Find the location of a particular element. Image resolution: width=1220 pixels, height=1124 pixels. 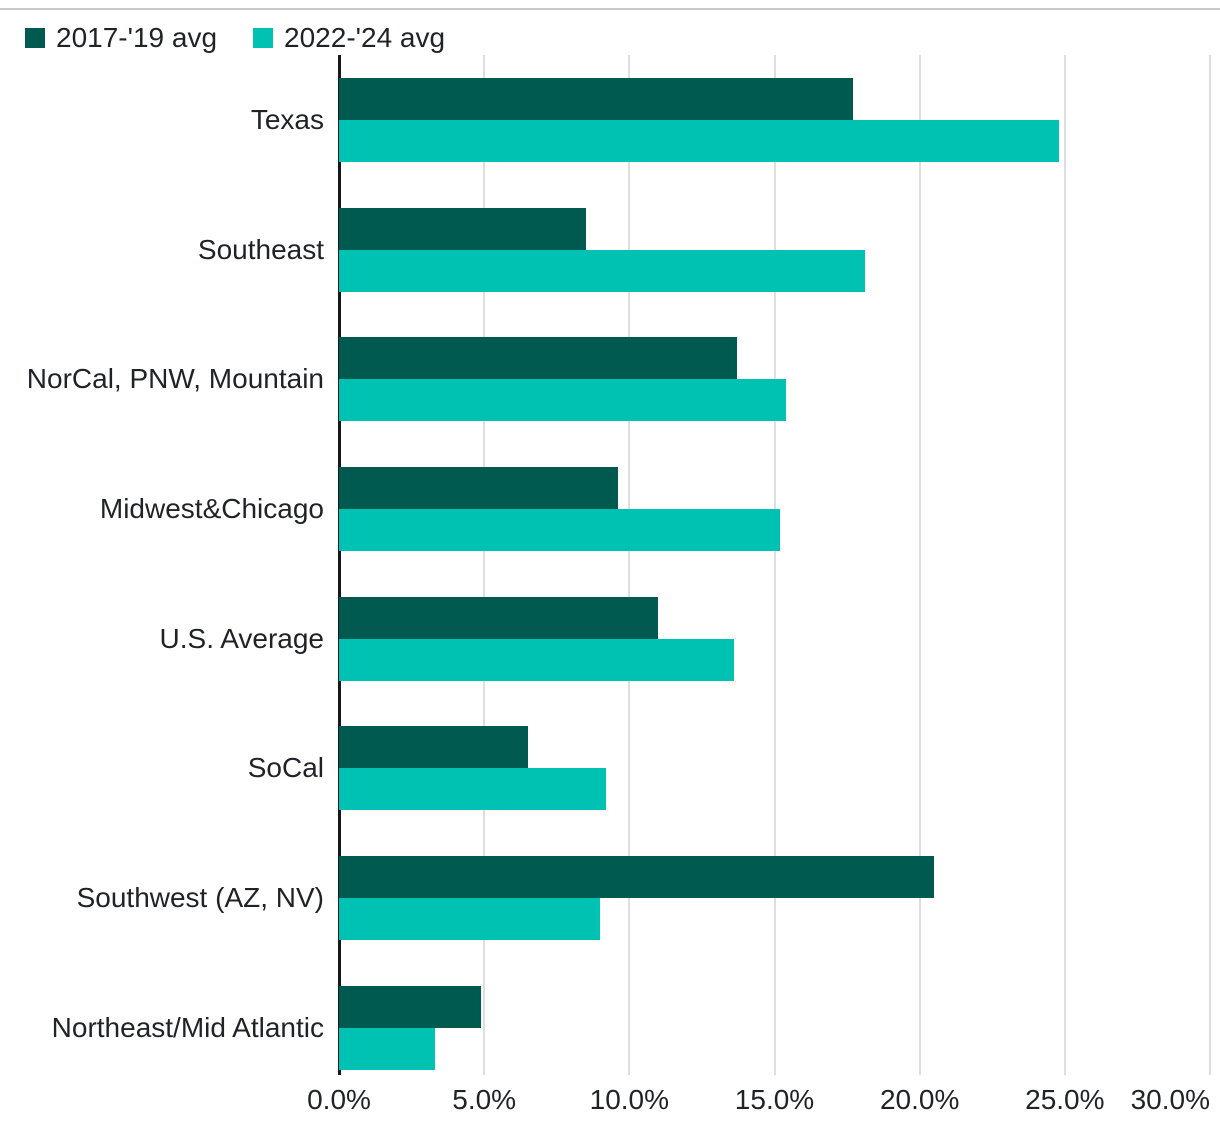

category-label: Southwest (AZ, NV) is located at coordinates (200, 897).